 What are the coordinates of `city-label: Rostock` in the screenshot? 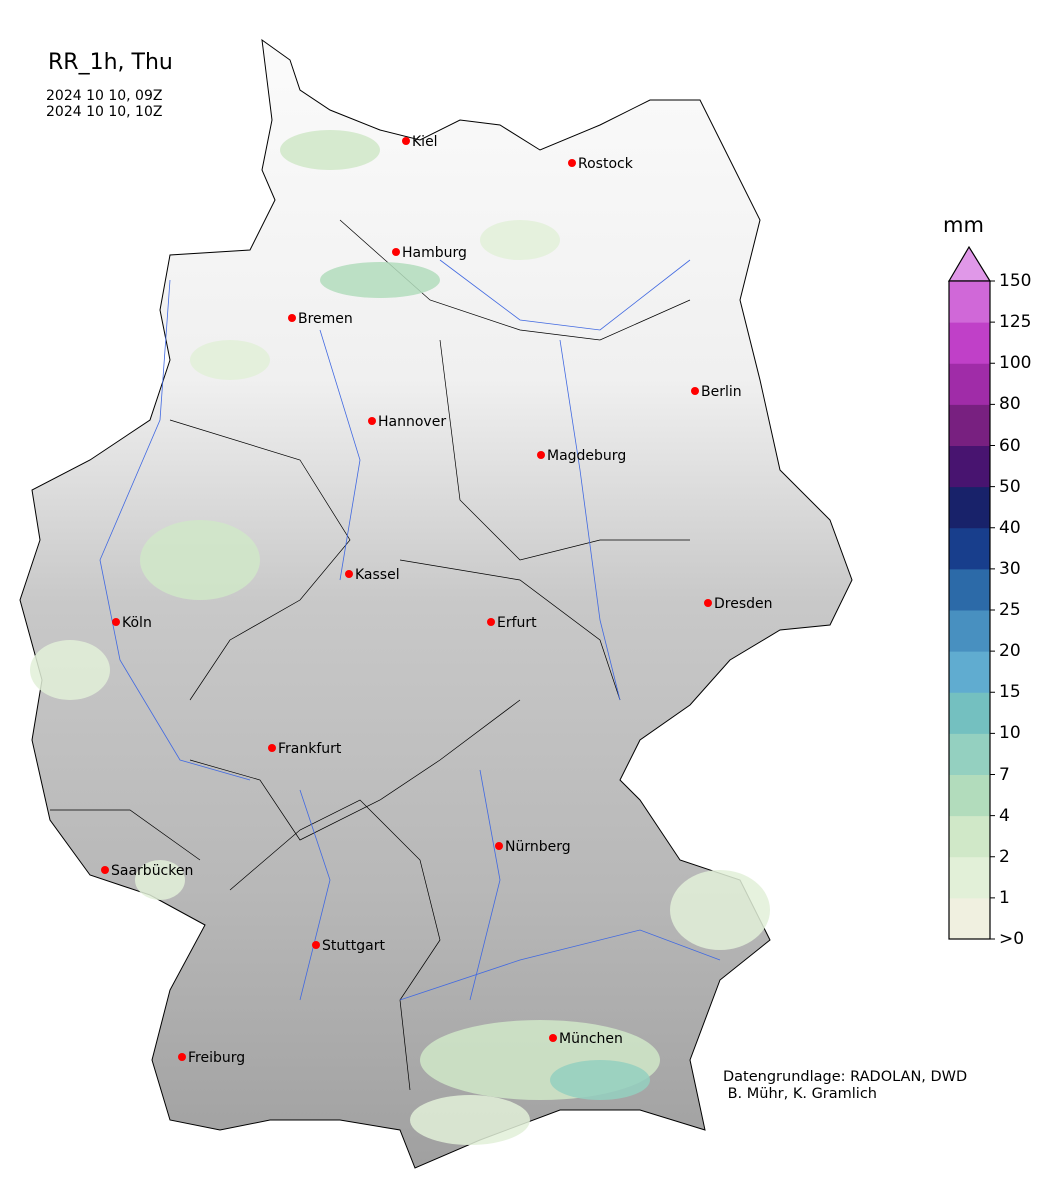 It's located at (606, 164).